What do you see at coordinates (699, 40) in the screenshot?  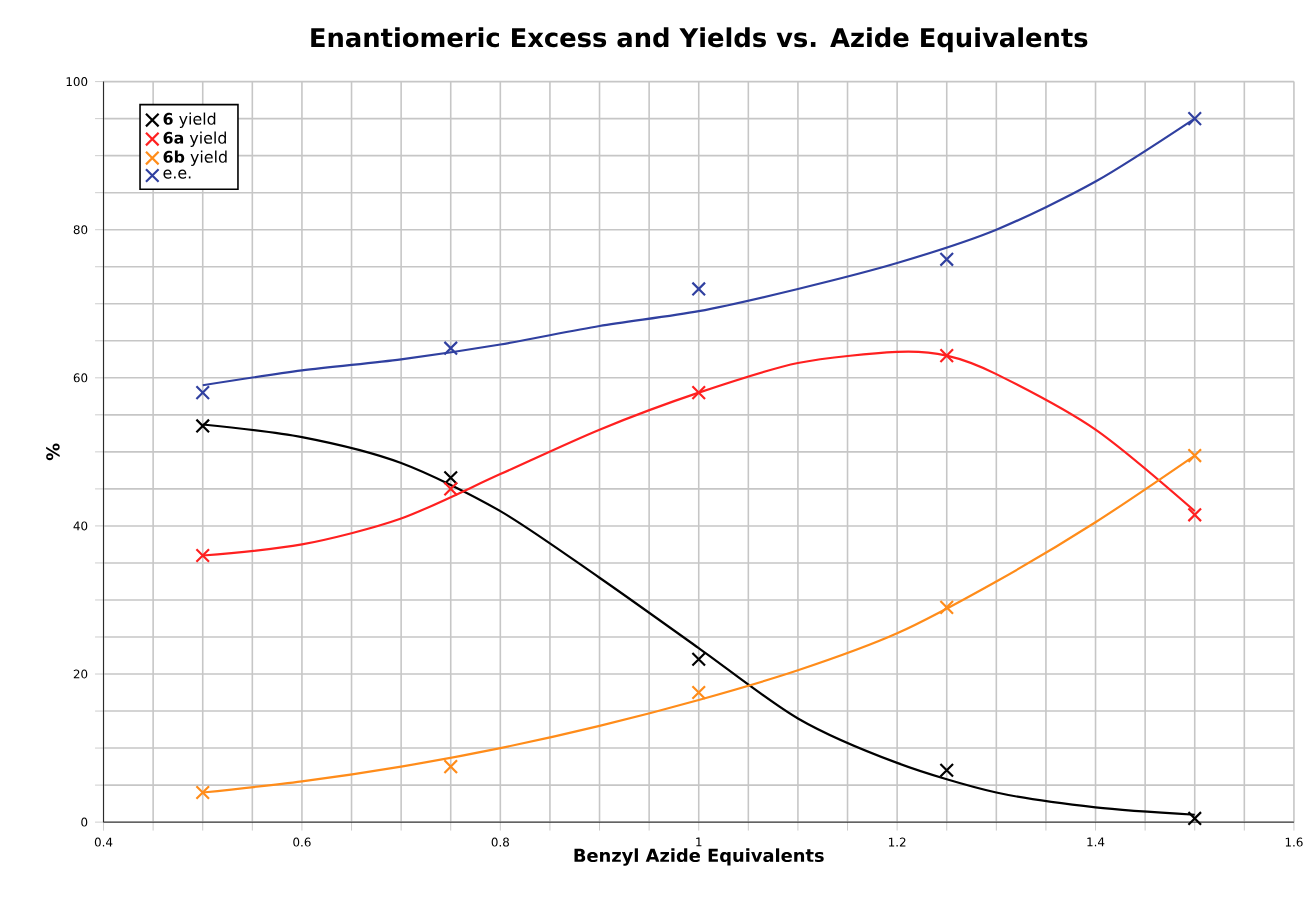 I see `chart-title: Enantiomeric Excess and Yields vs. Azide Equivalents` at bounding box center [699, 40].